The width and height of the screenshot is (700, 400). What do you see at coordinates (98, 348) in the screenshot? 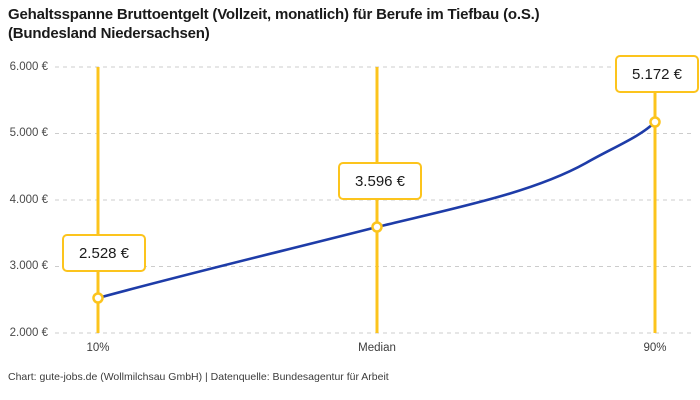
I see `x-axis-label-10-percentile: 10%` at bounding box center [98, 348].